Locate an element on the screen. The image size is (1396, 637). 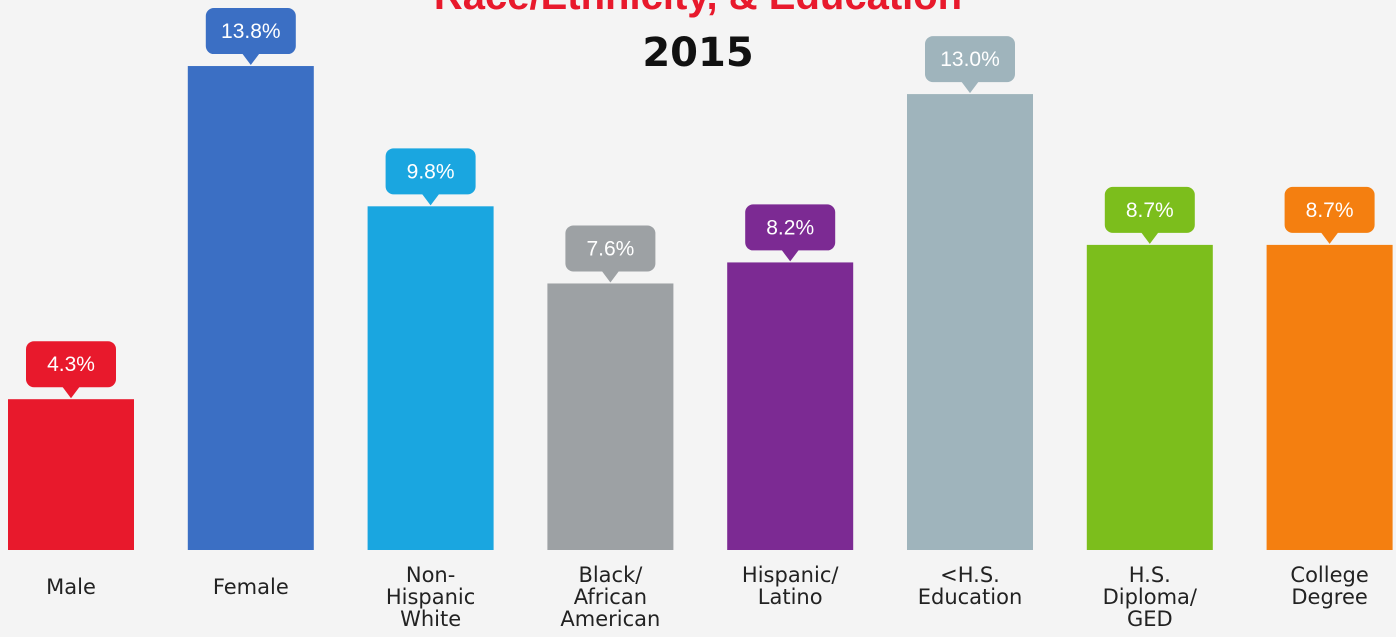
category-label: Black/African American is located at coordinates (610, 597).